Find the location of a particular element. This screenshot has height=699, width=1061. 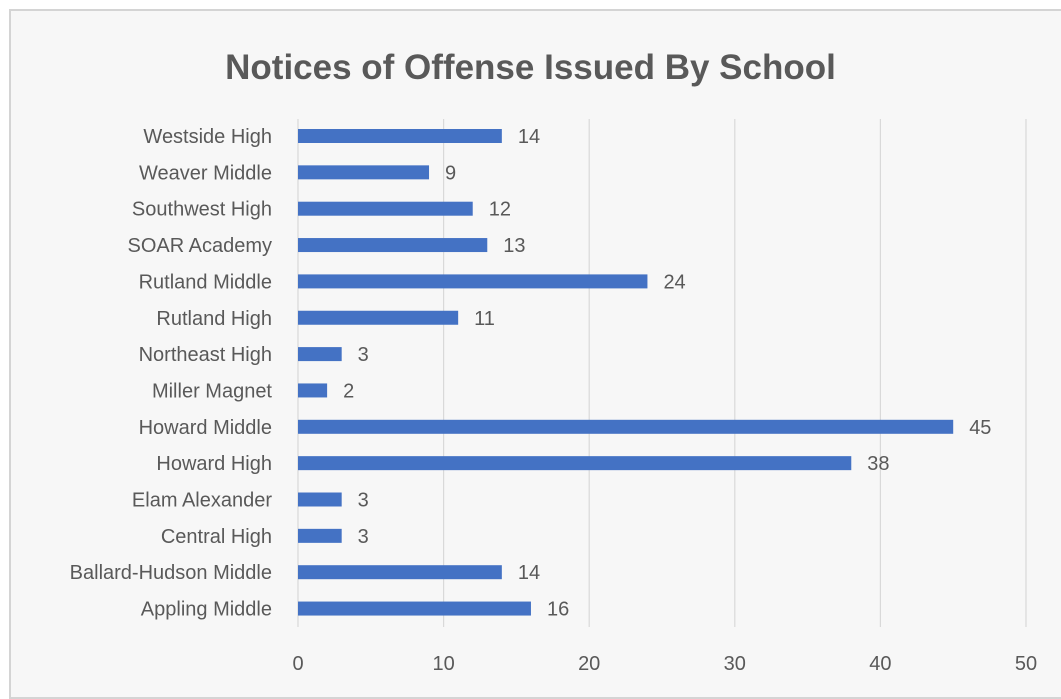

category-label: Rutland High is located at coordinates (214, 319).